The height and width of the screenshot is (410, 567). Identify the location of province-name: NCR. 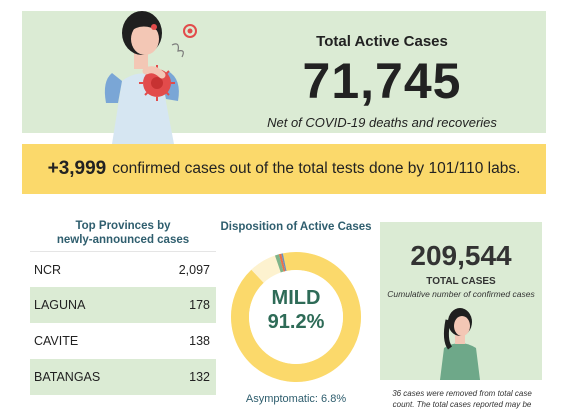
(48, 269).